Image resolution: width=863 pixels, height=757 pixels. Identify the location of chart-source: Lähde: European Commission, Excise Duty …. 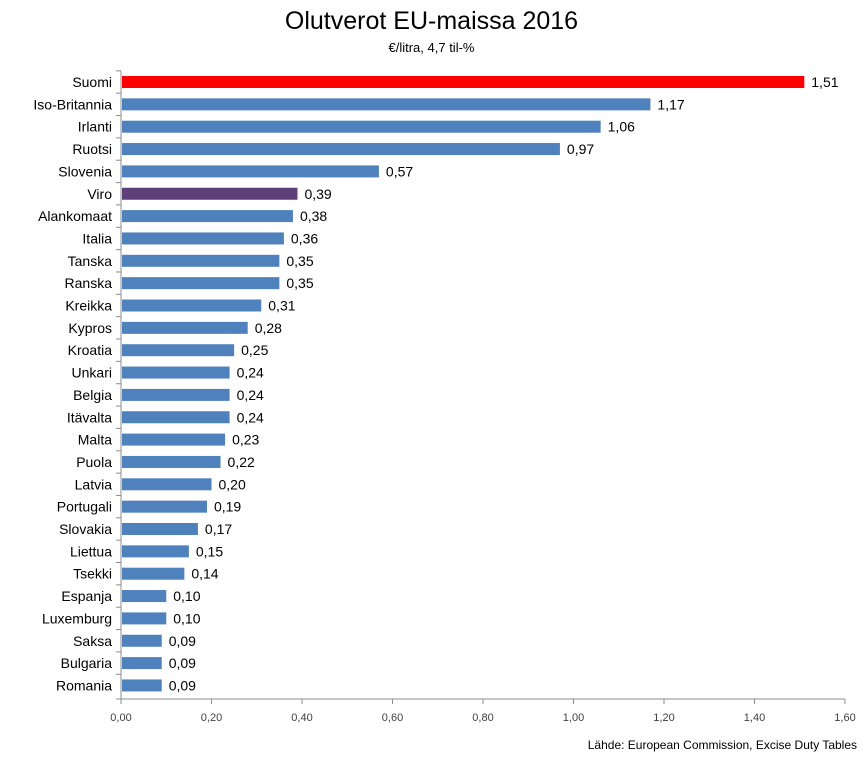
(722, 745).